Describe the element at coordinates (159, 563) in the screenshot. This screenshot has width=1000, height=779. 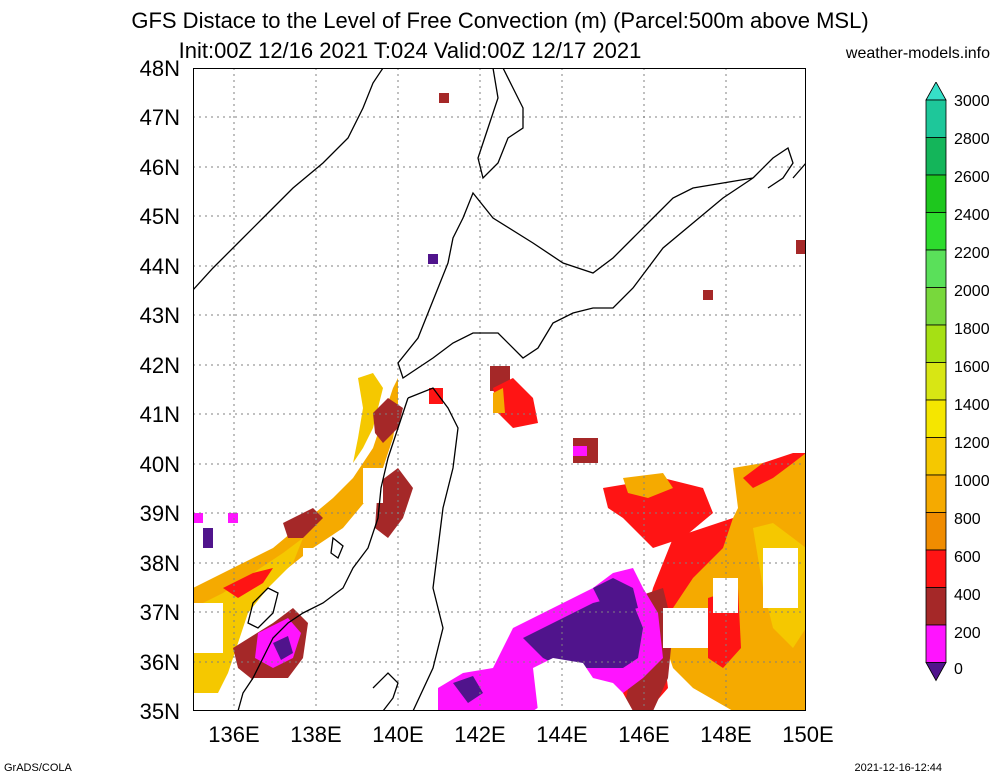
I see `lat-tick-label: 38N` at that location.